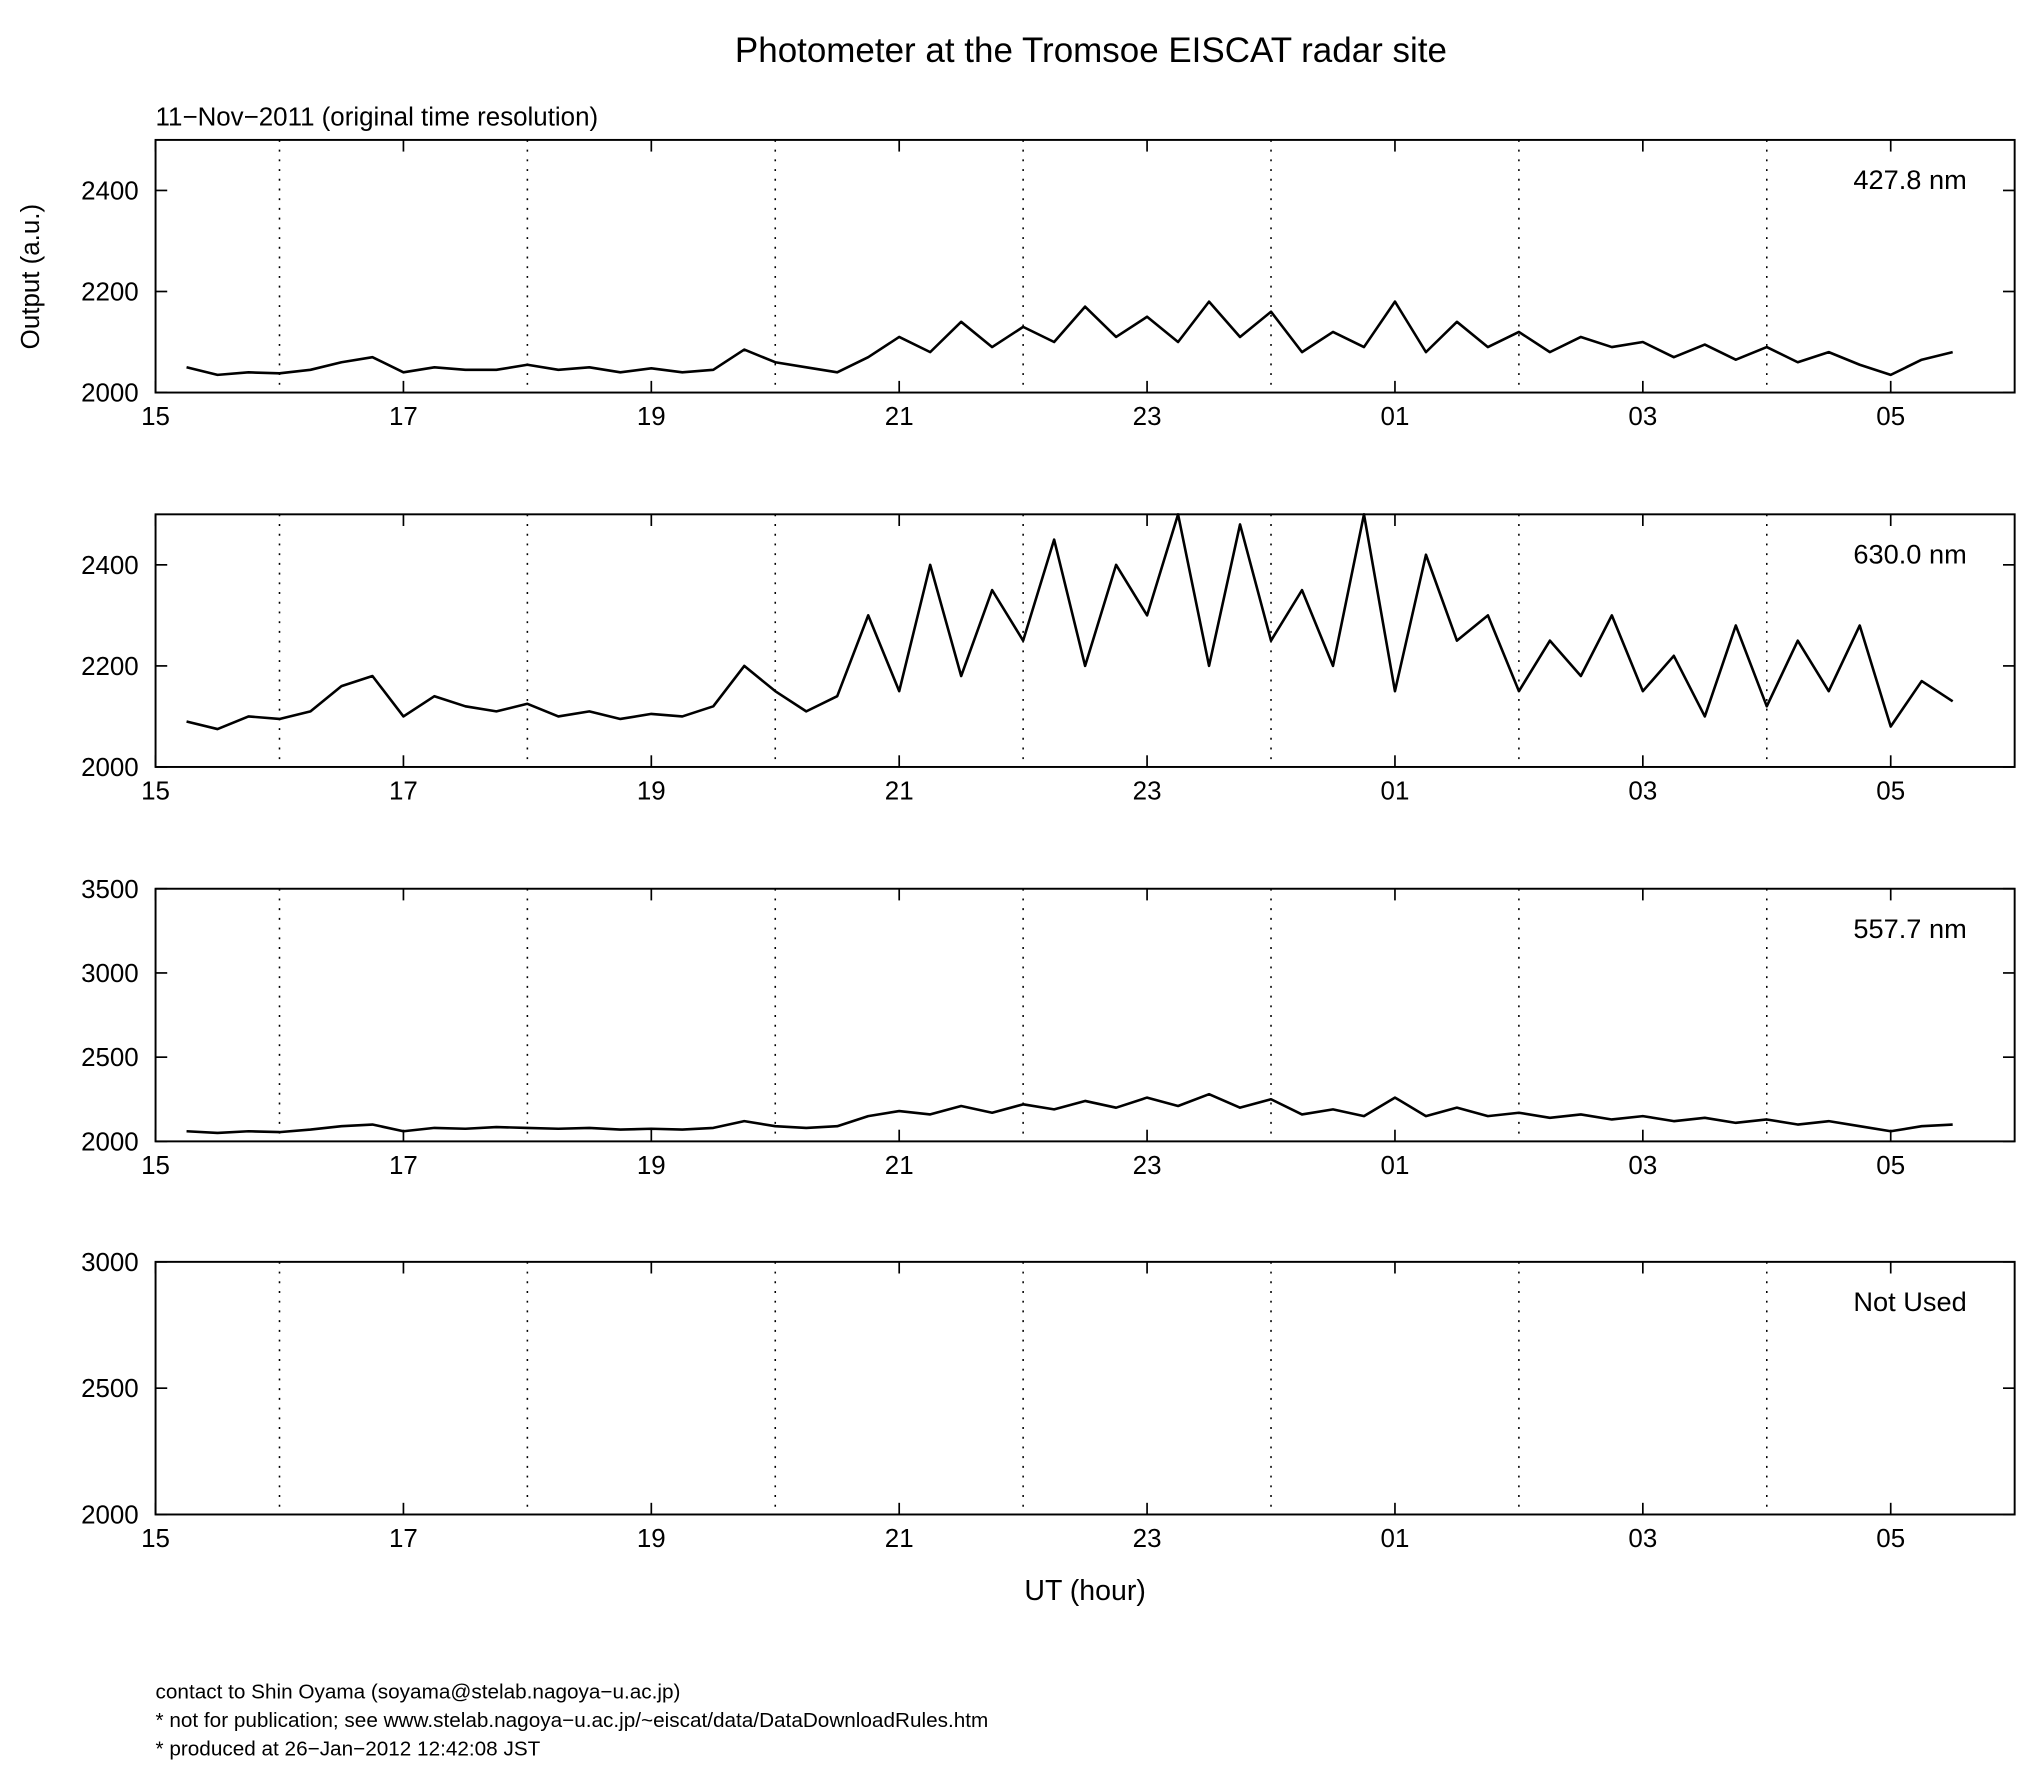 Image resolution: width=2029 pixels, height=1771 pixels. I want to click on footer-line: * produced at 26−Jan−2012 12:42:08 JST, so click(348, 1748).